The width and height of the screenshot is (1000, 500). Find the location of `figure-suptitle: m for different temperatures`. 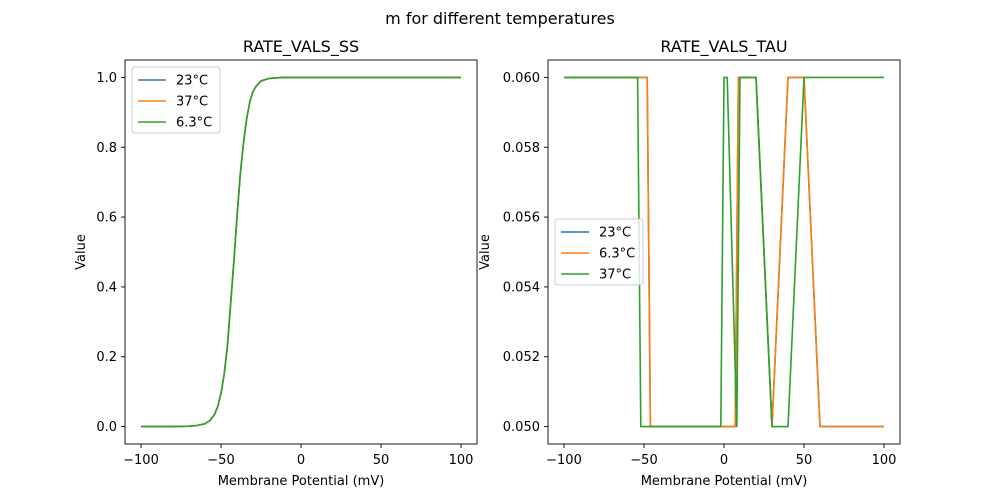

figure-suptitle: m for different temperatures is located at coordinates (500, 18).